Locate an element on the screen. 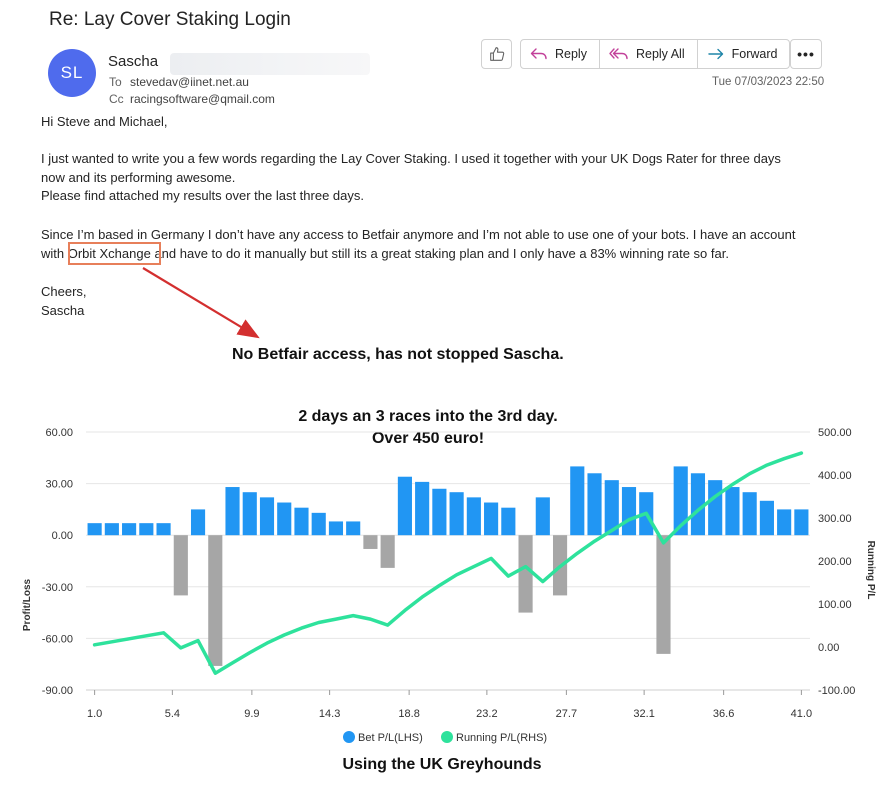 Image resolution: width=895 pixels, height=794 pixels. more-actions-button: ••• is located at coordinates (806, 54).